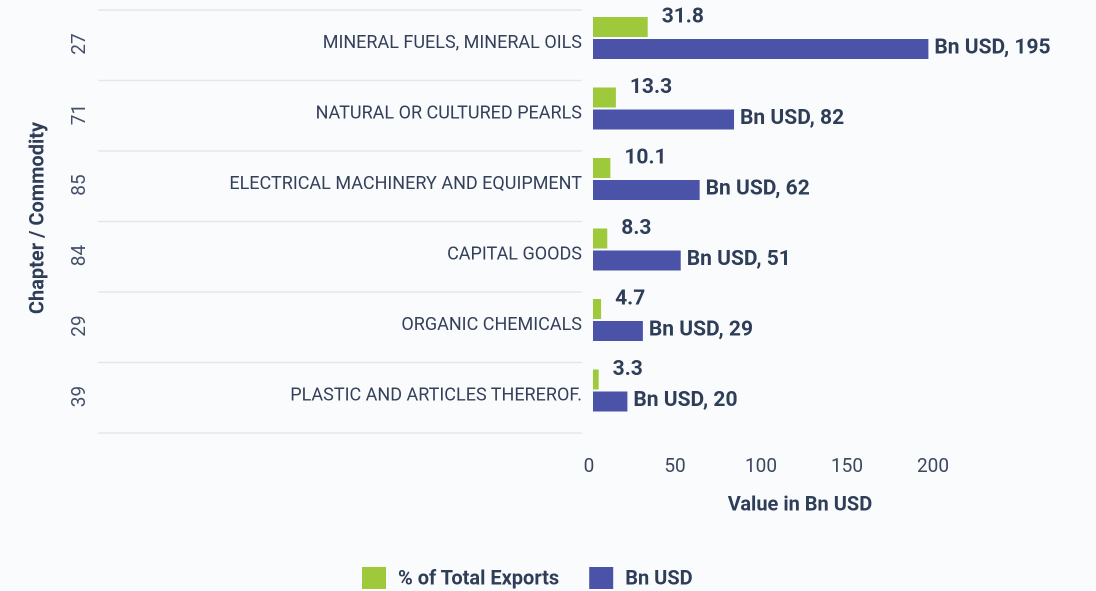 This screenshot has width=1096, height=591. What do you see at coordinates (628, 369) in the screenshot?
I see `data-label: 3.3` at bounding box center [628, 369].